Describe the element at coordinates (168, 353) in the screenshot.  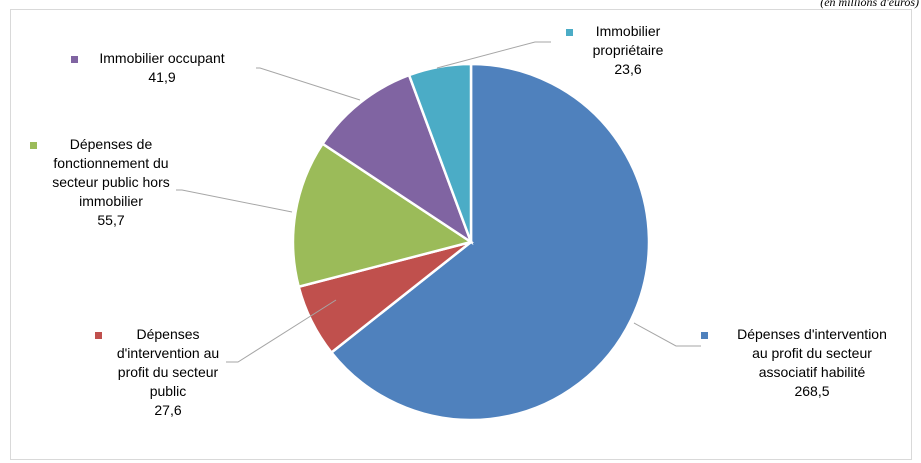
I see `data-label-category: d'intervention au` at that location.